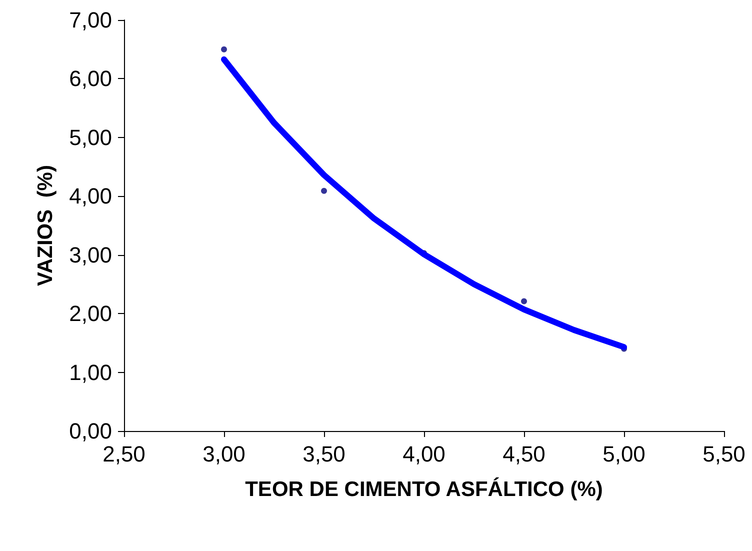  Describe the element at coordinates (224, 454) in the screenshot. I see `x-tick-label: 3,00` at that location.